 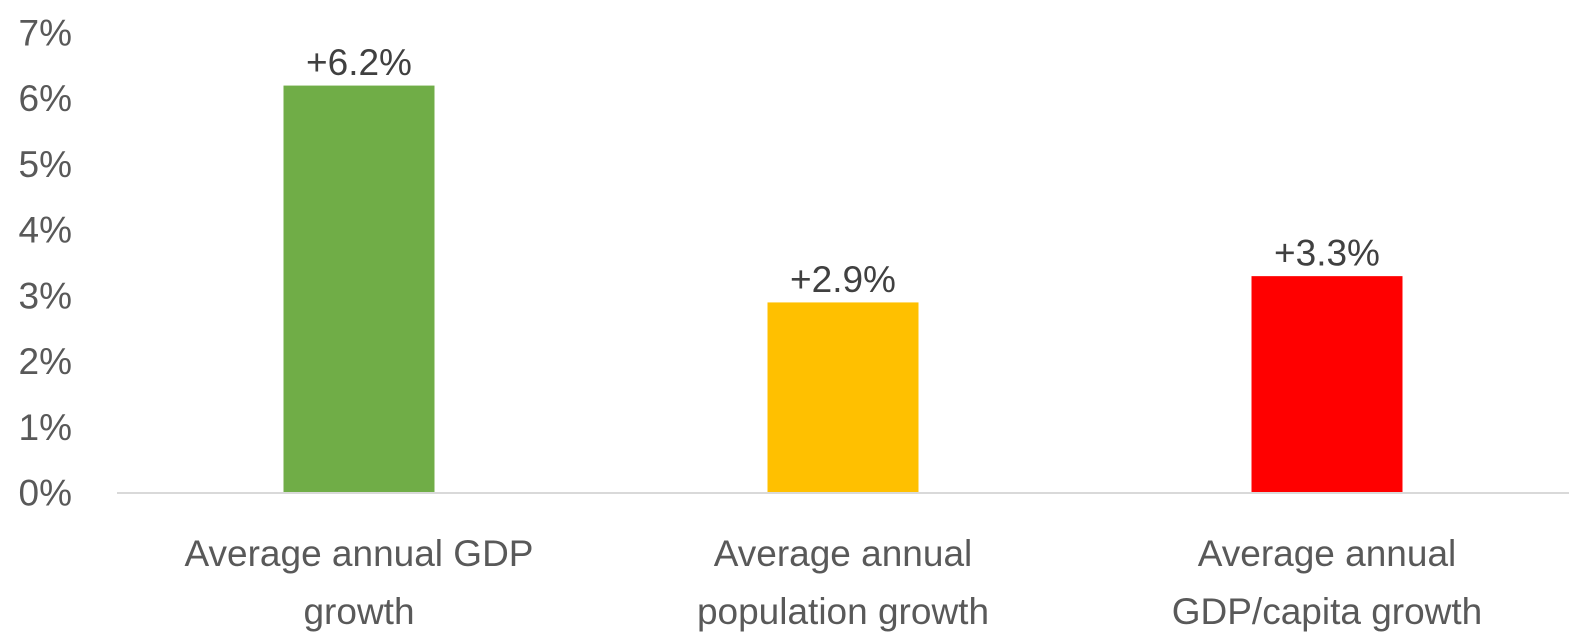 What do you see at coordinates (1327, 253) in the screenshot?
I see `data-label: +3.3%` at bounding box center [1327, 253].